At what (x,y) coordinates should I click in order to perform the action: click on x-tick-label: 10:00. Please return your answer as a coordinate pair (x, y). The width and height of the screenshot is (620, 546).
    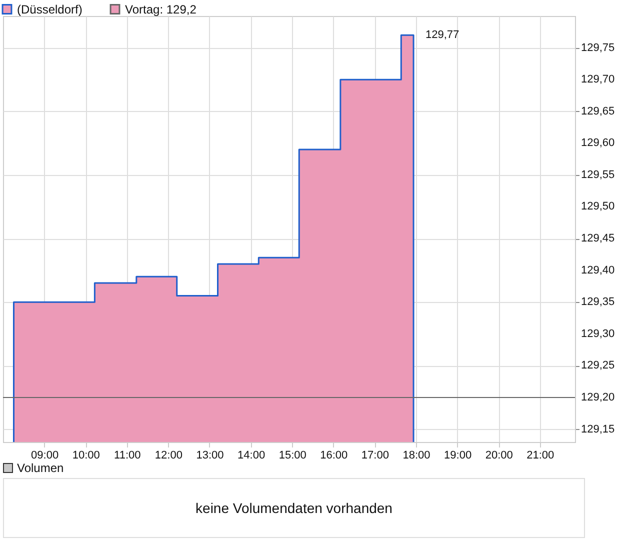
    Looking at the image, I should click on (86, 456).